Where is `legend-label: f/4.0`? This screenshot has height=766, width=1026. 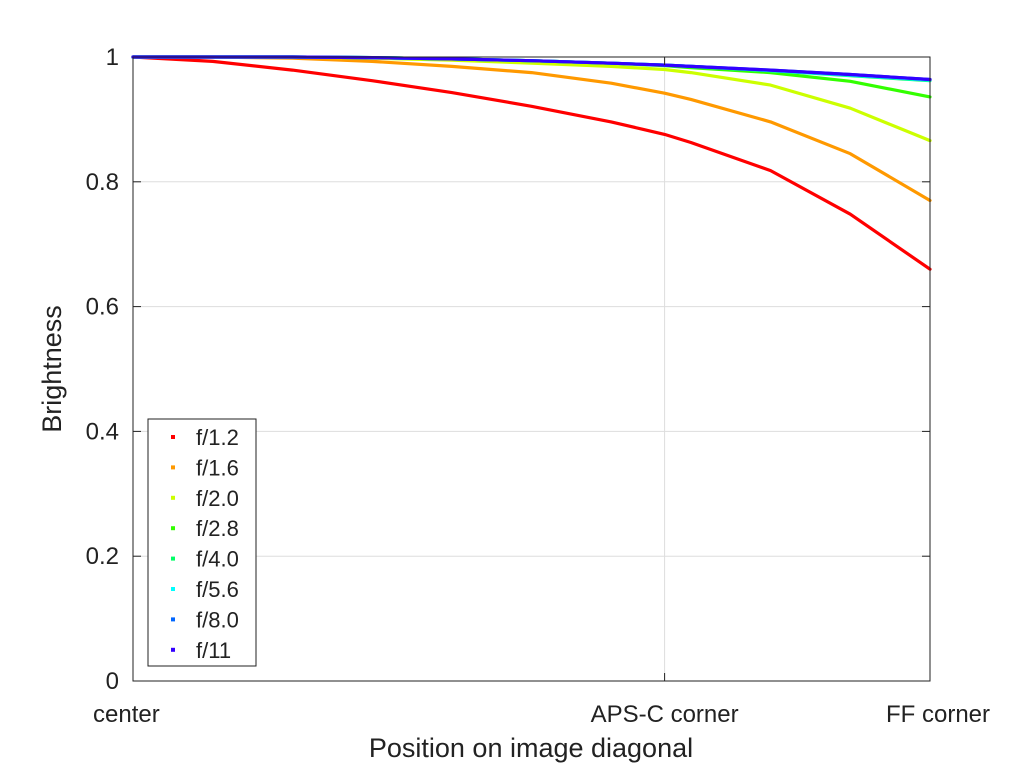
legend-label: f/4.0 is located at coordinates (217, 559).